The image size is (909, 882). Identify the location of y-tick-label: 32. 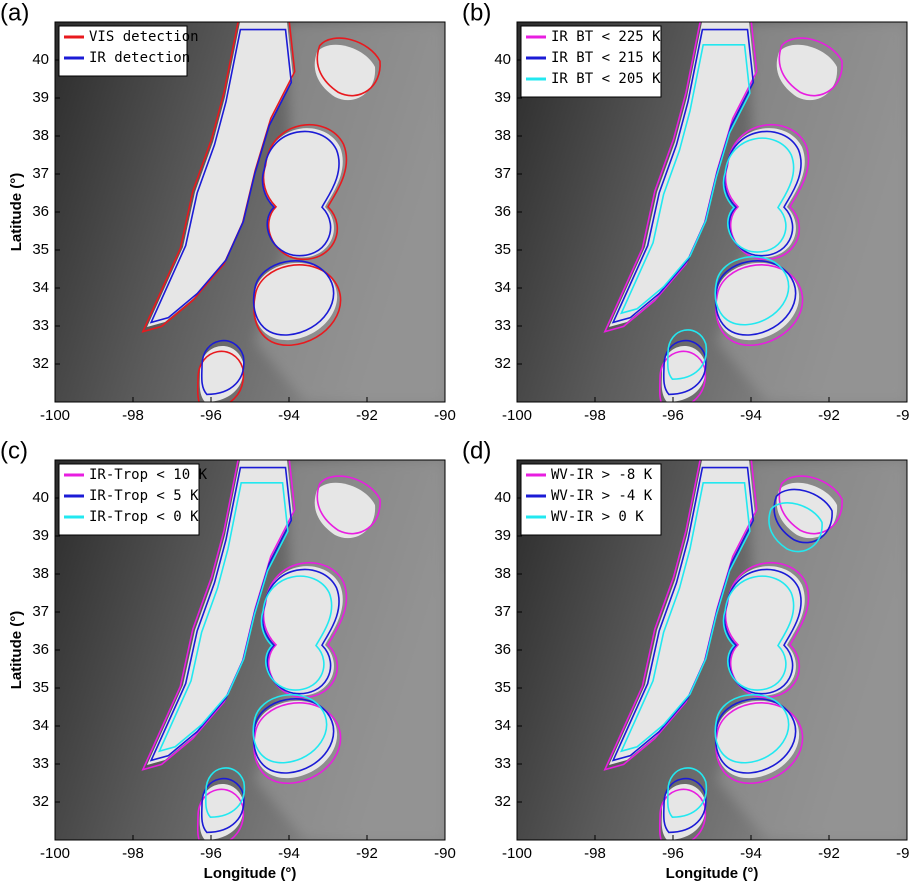
(502, 801).